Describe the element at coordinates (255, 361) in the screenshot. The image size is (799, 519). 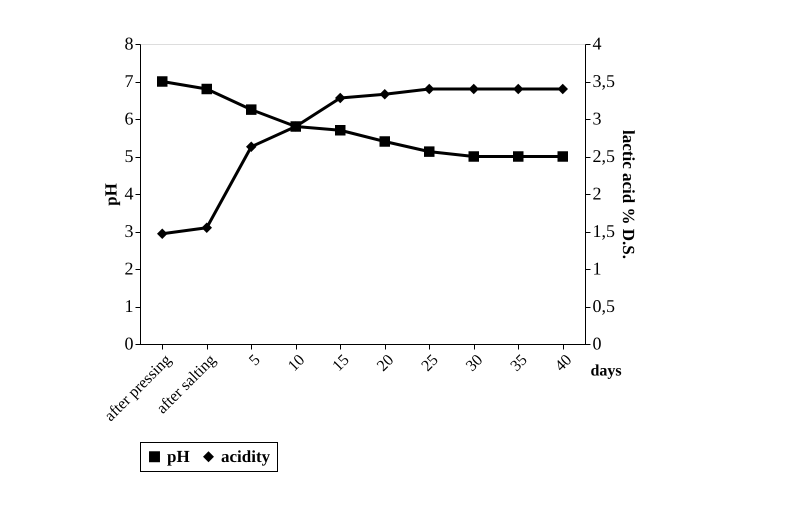
I see `x-tick-label: 5` at that location.